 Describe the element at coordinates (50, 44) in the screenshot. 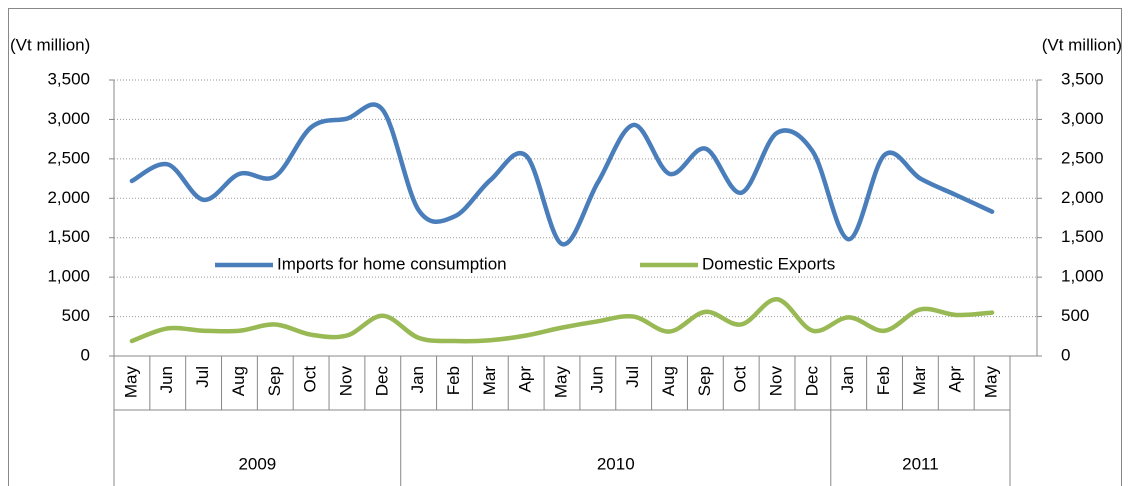

I see `y-axis-label: (Vt million)` at that location.